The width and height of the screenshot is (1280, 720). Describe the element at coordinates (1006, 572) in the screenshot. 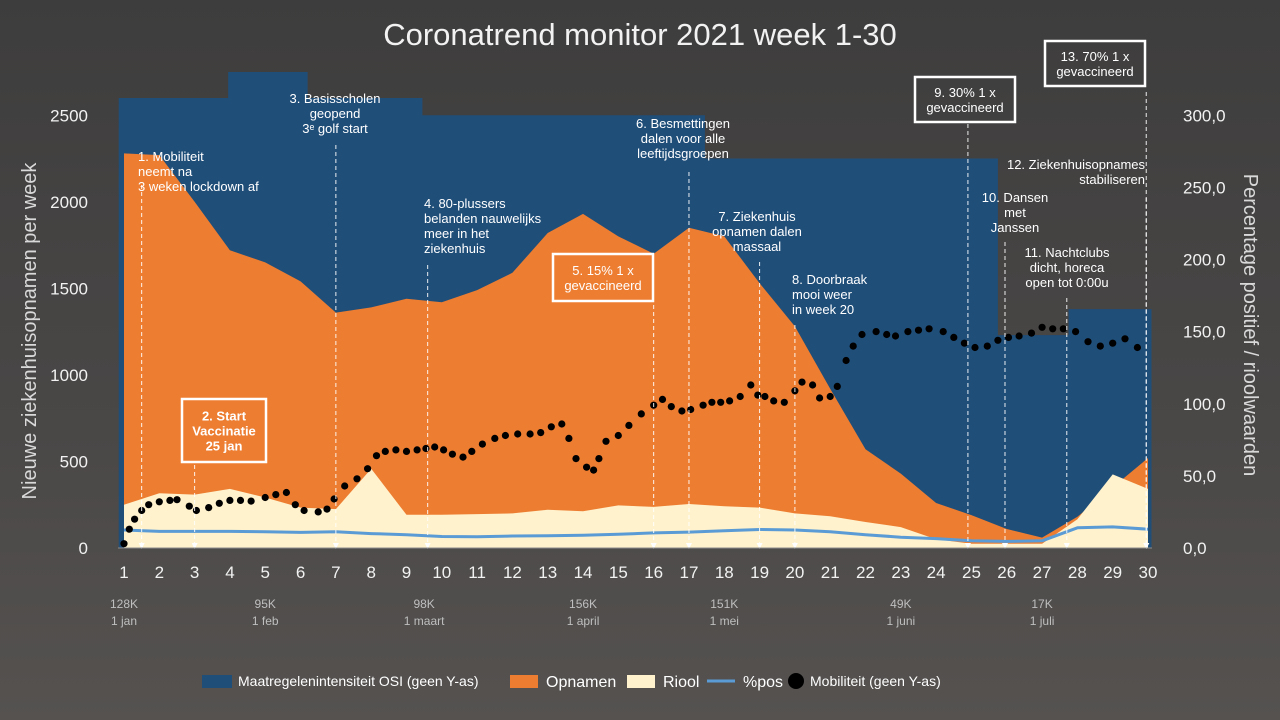

I see `x-tick-label: 26` at that location.